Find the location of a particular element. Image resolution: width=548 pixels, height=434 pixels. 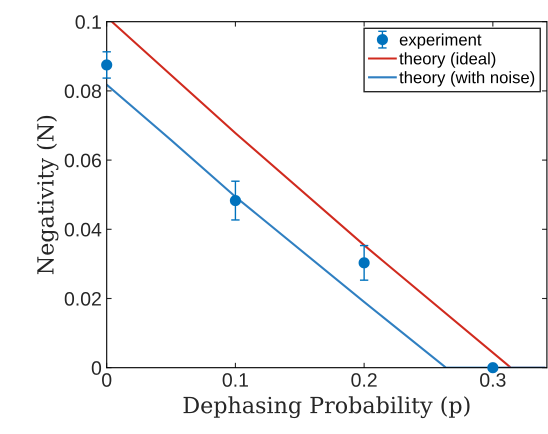

y-tick-label: 0.04 is located at coordinates (83, 229).